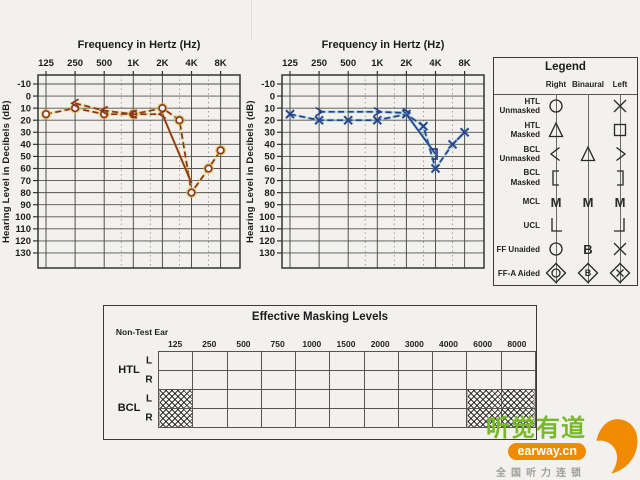 The width and height of the screenshot is (640, 480). I want to click on bracket-right-marker, so click(434, 154).